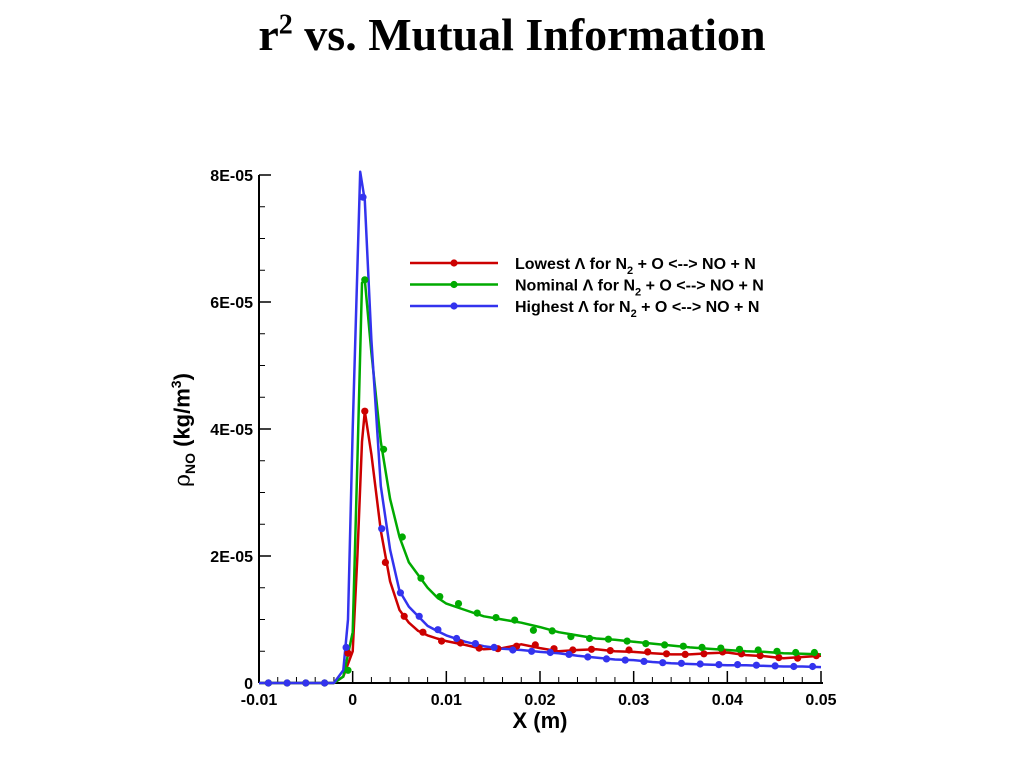 The image size is (1024, 768). Describe the element at coordinates (539, 700) in the screenshot. I see `x-tick-label: 0.02` at that location.